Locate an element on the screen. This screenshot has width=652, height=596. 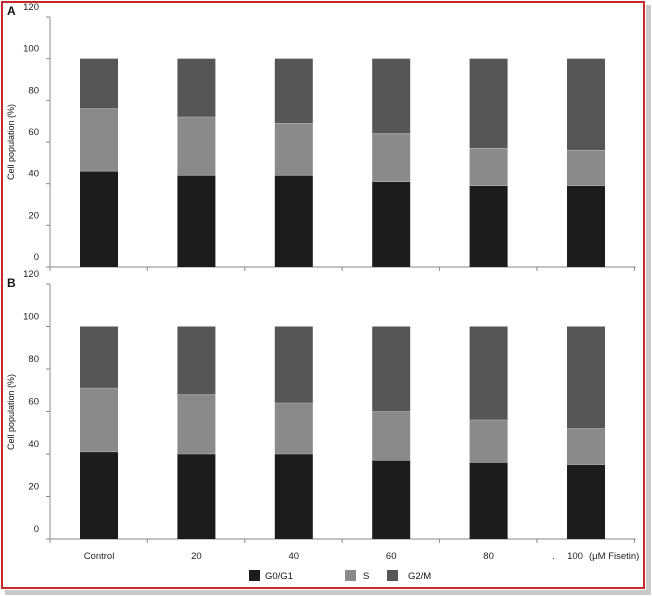
frame-shadow-bottom is located at coordinates (328, 592).